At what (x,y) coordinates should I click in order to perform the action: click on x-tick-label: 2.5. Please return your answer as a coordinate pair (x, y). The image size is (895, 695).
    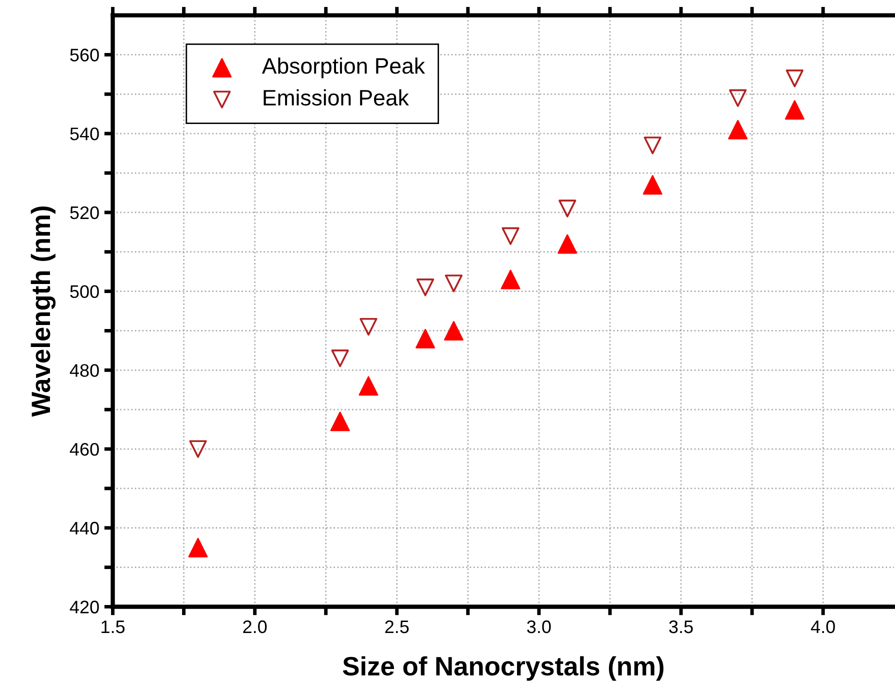
    Looking at the image, I should click on (397, 627).